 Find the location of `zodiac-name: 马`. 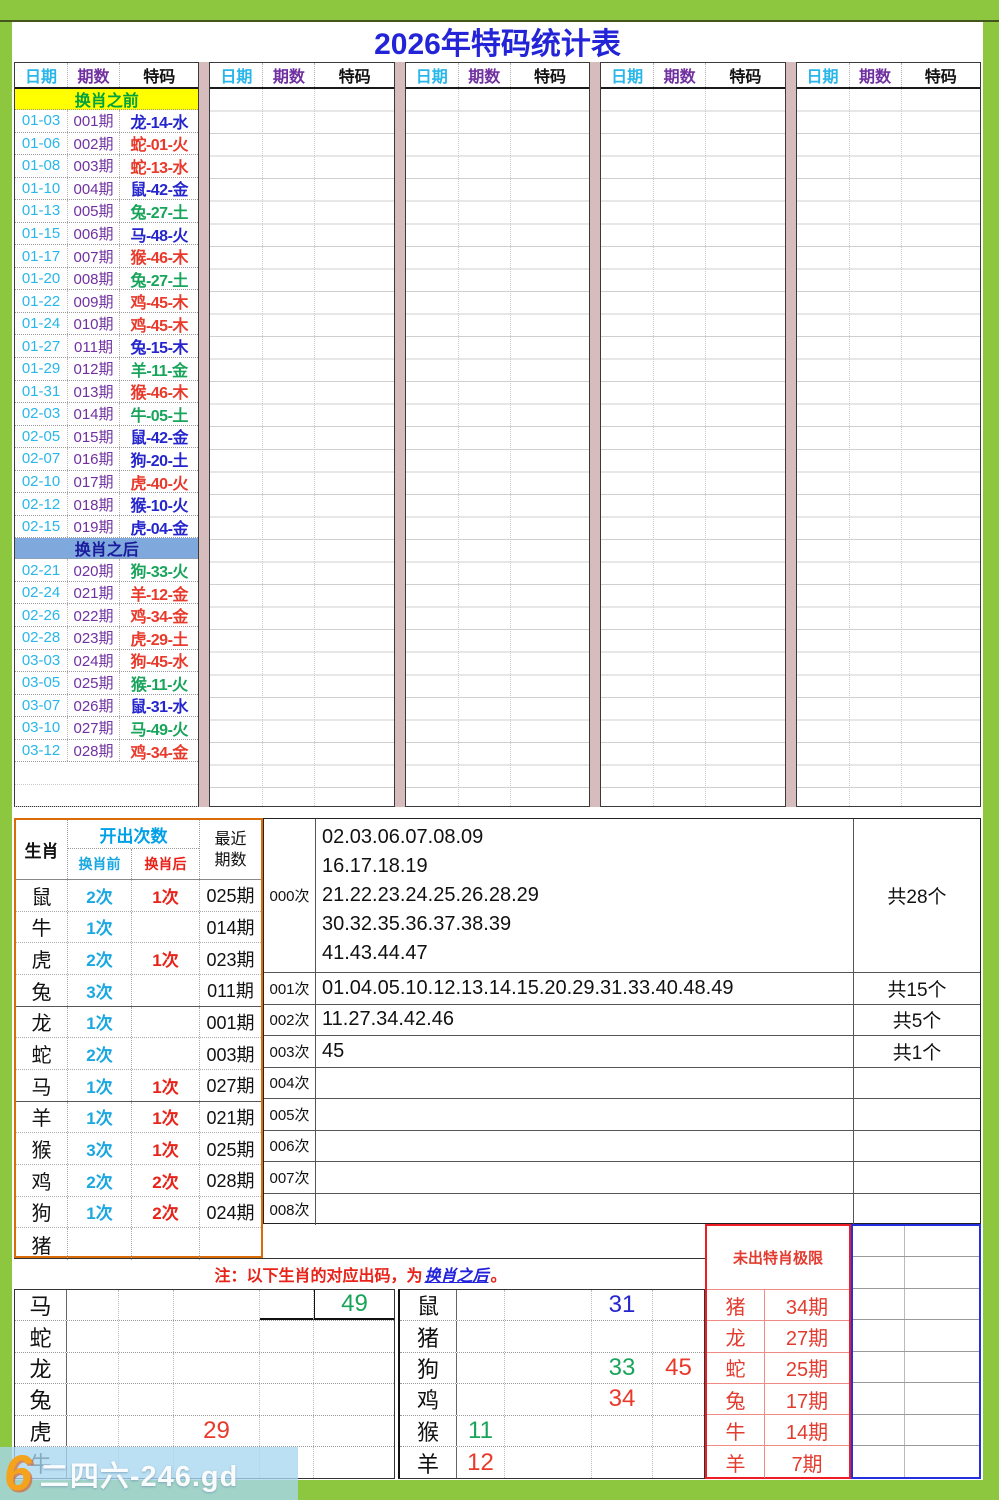

zodiac-name: 马 is located at coordinates (41, 1305).